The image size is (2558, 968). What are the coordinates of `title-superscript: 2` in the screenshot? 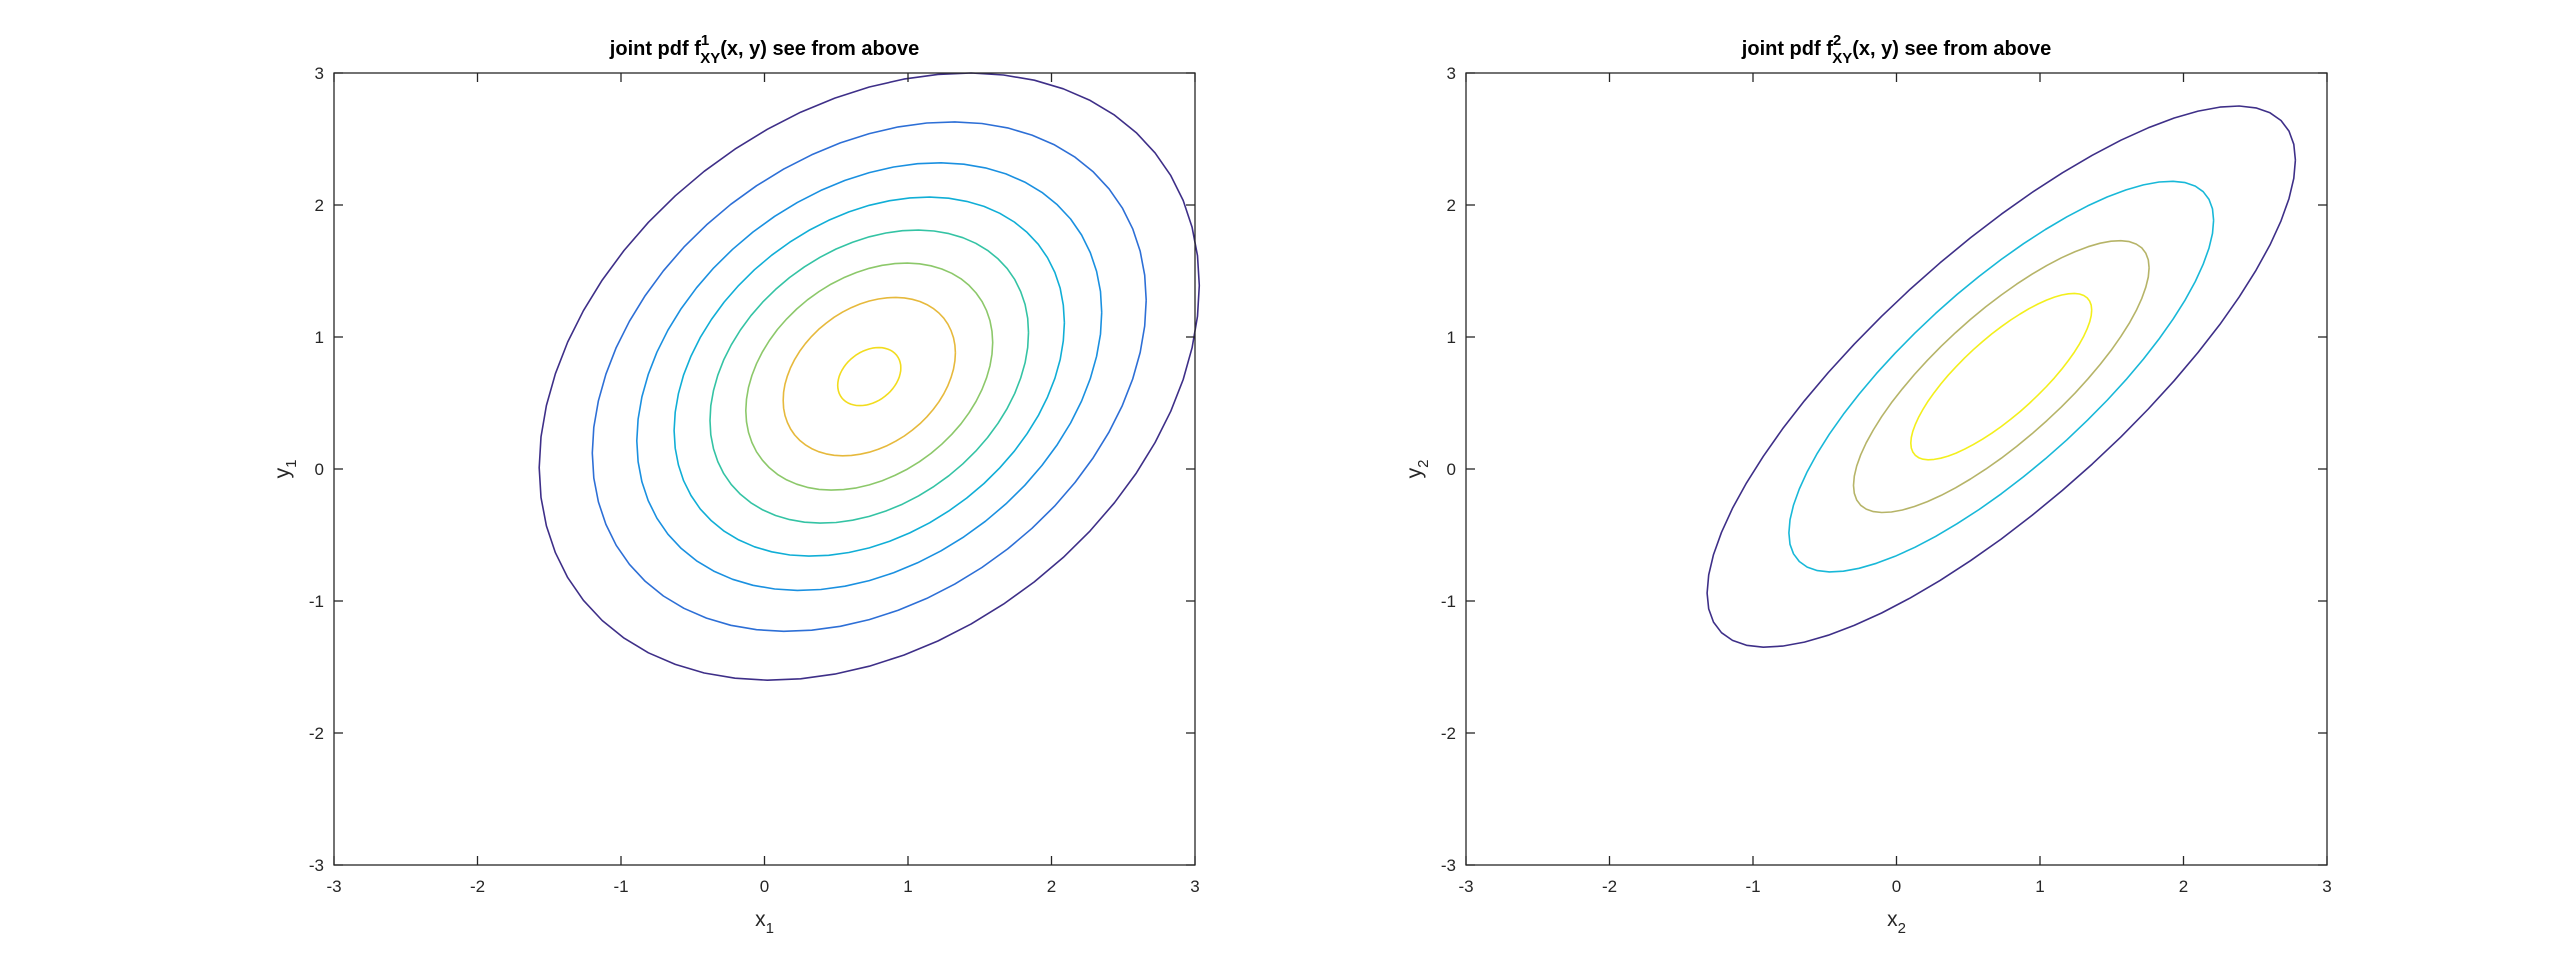 It's located at (1837, 40).